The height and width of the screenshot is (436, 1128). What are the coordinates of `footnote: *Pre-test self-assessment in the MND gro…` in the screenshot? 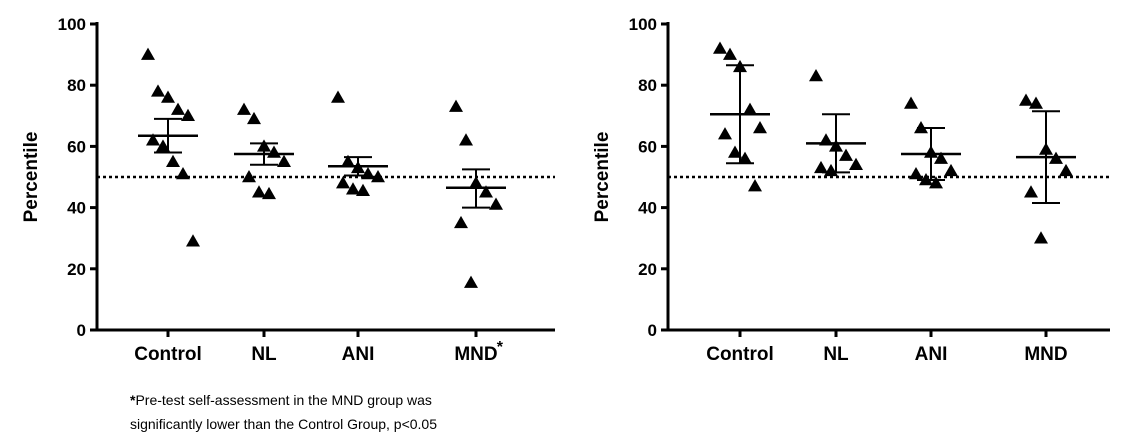 It's located at (283, 412).